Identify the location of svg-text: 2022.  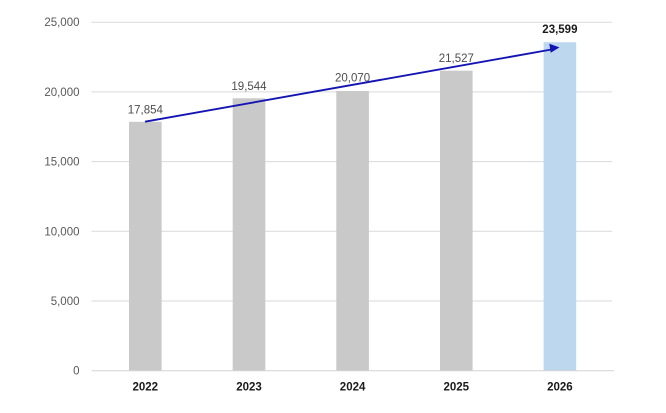
(146, 388).